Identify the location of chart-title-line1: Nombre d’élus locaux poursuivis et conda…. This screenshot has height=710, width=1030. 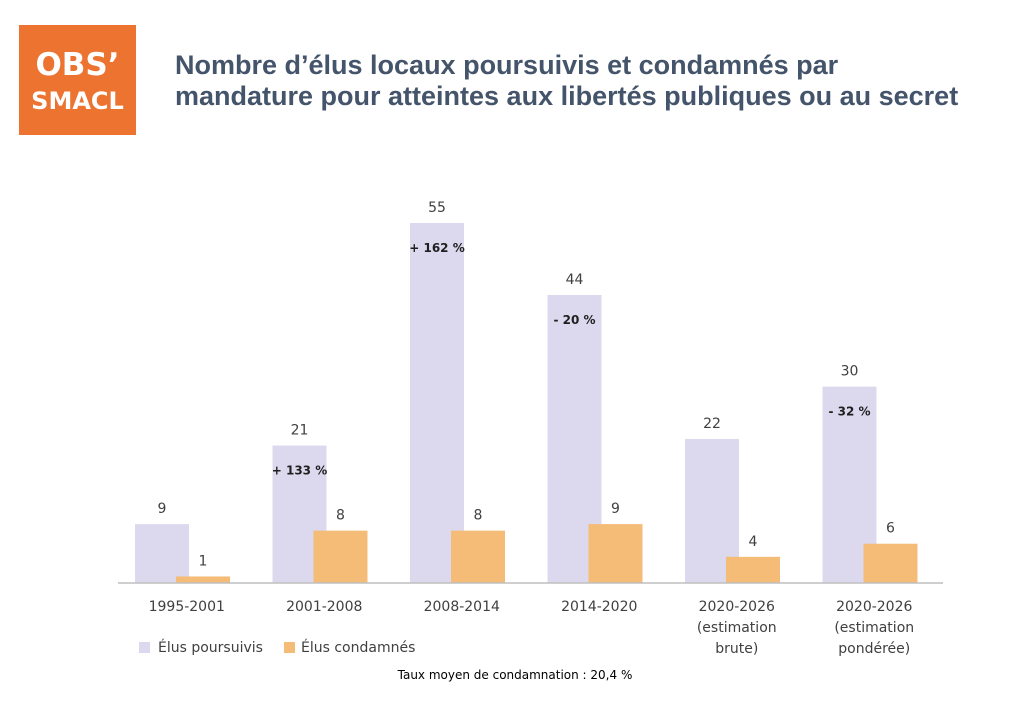
(507, 65).